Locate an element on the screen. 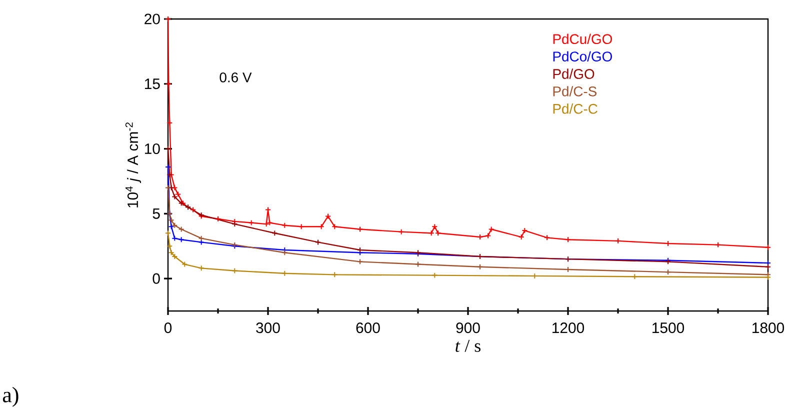 The height and width of the screenshot is (415, 802). x-tick-label: 600 is located at coordinates (368, 328).